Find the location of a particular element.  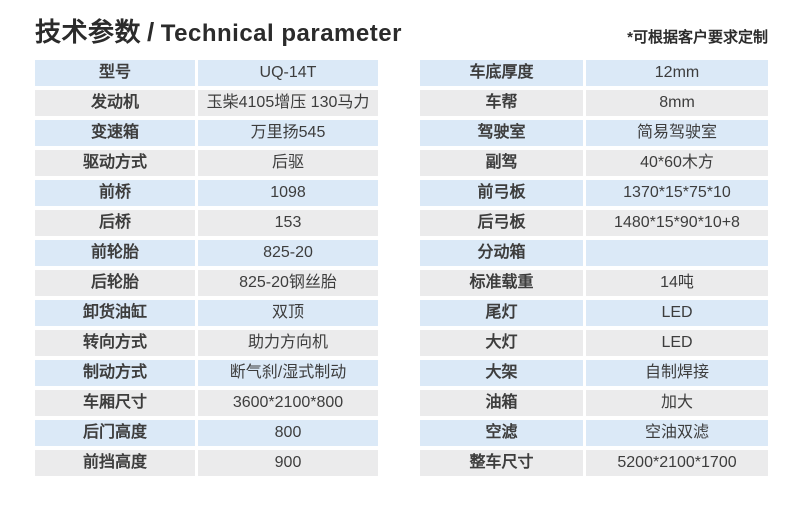

spec-value-cell: 自制焊接 is located at coordinates (677, 373).